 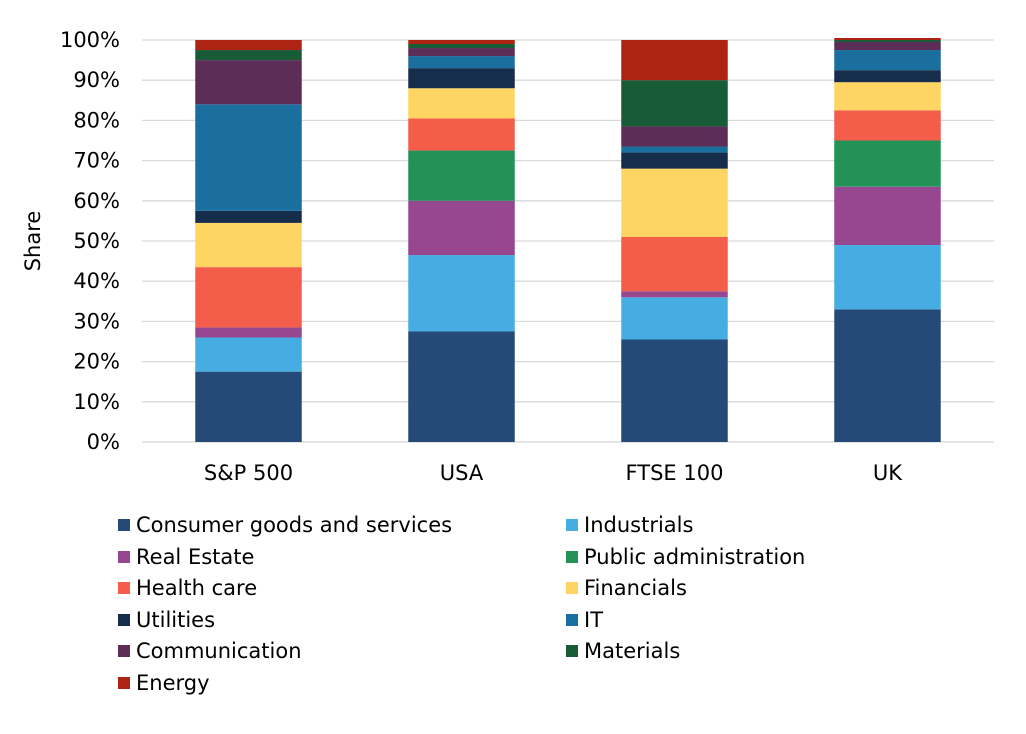 I want to click on y-tick-label: 100%, so click(x=90, y=40).